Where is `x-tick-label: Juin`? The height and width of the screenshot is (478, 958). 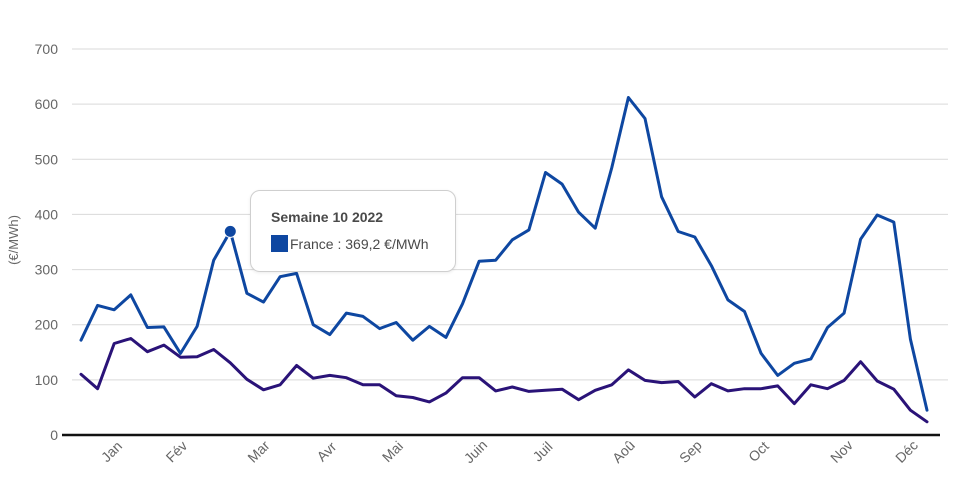 x-tick-label: Juin is located at coordinates (475, 451).